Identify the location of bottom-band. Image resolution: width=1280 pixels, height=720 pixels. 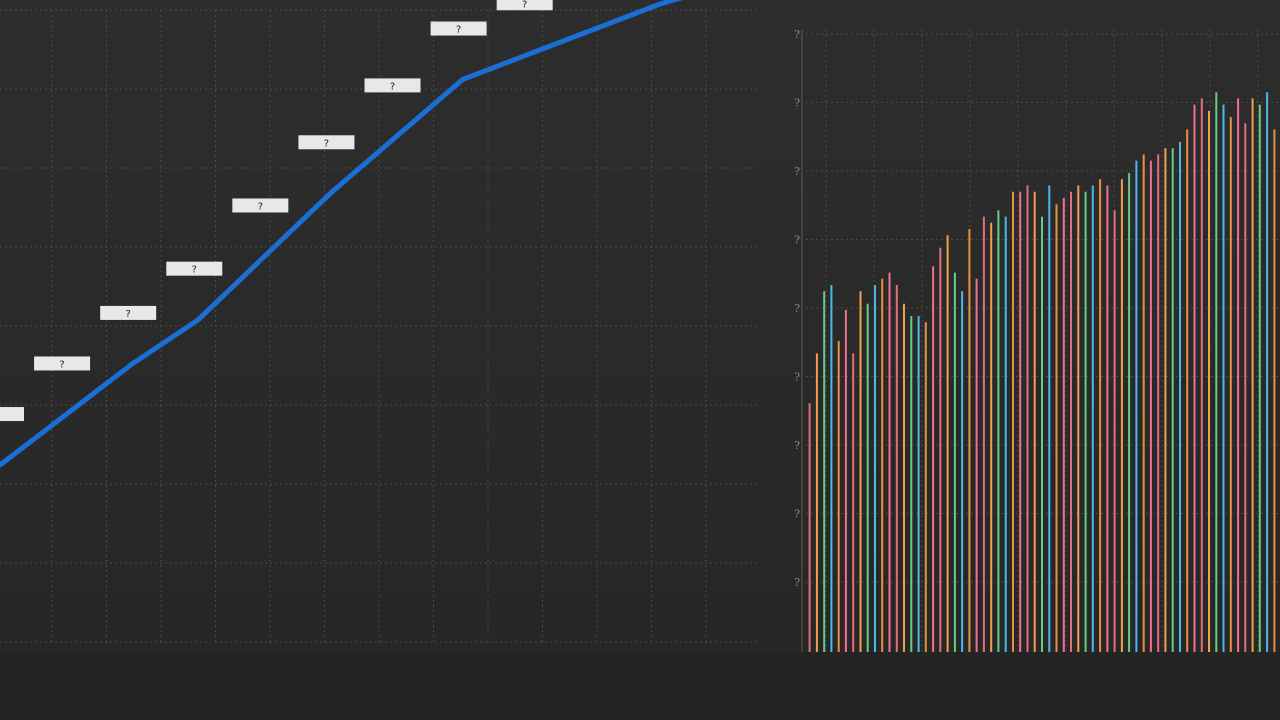
(640, 686).